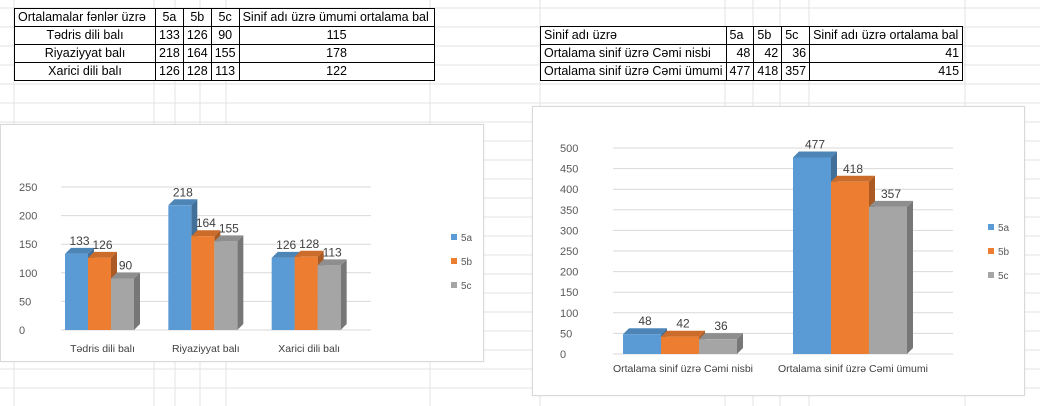 The height and width of the screenshot is (406, 1040). What do you see at coordinates (853, 169) in the screenshot?
I see `chart2-data-label: 418` at bounding box center [853, 169].